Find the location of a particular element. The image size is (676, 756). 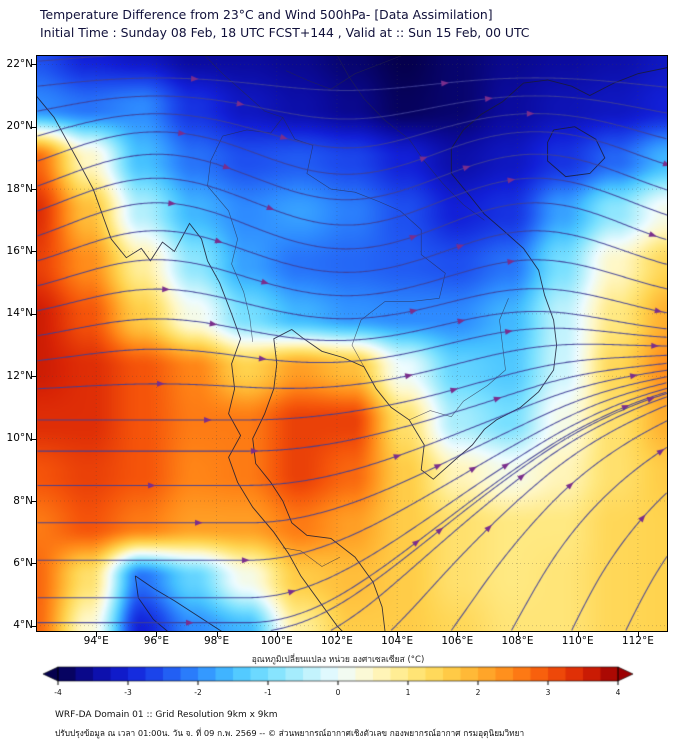

x-axis-label: 106°E is located at coordinates (457, 641).